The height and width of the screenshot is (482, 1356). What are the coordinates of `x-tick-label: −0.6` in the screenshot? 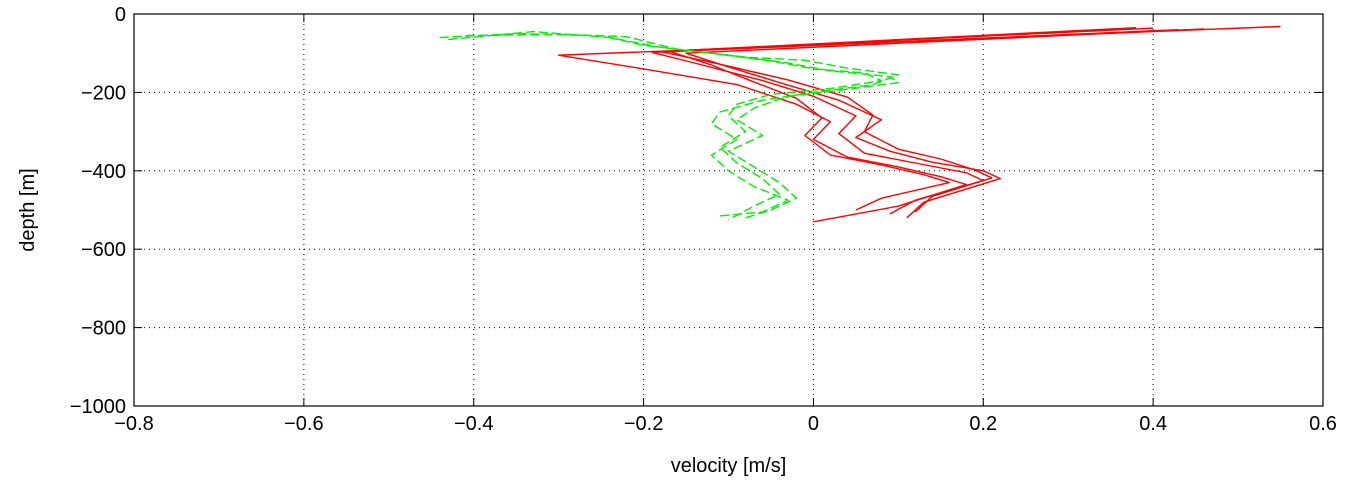 It's located at (303, 424).